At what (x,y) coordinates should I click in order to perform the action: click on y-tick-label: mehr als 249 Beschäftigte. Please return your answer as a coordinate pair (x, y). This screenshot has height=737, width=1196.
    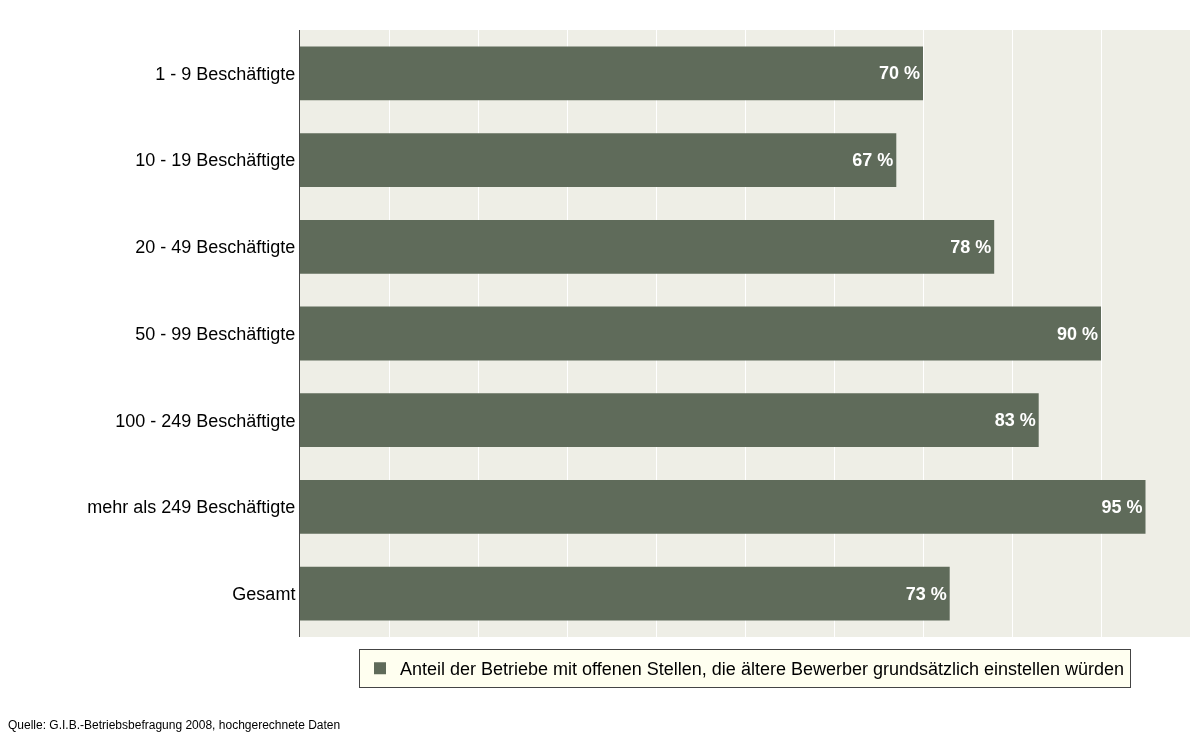
    Looking at the image, I should click on (191, 507).